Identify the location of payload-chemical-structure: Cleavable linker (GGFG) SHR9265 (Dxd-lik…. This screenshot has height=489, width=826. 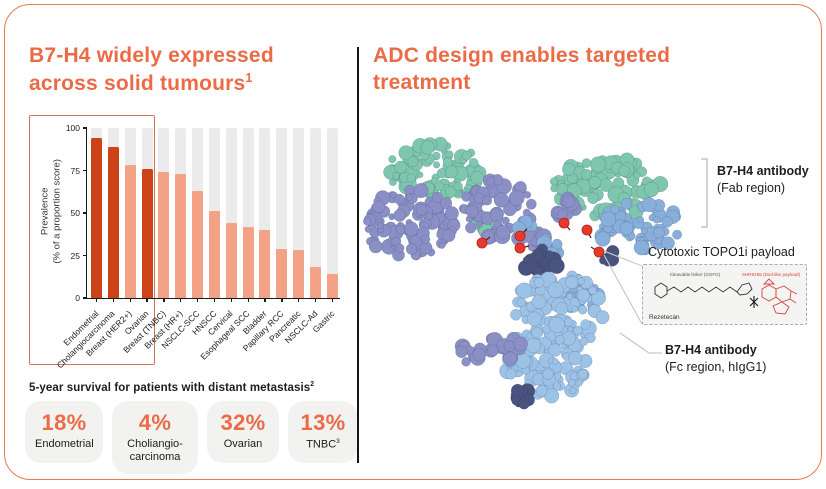
(725, 296).